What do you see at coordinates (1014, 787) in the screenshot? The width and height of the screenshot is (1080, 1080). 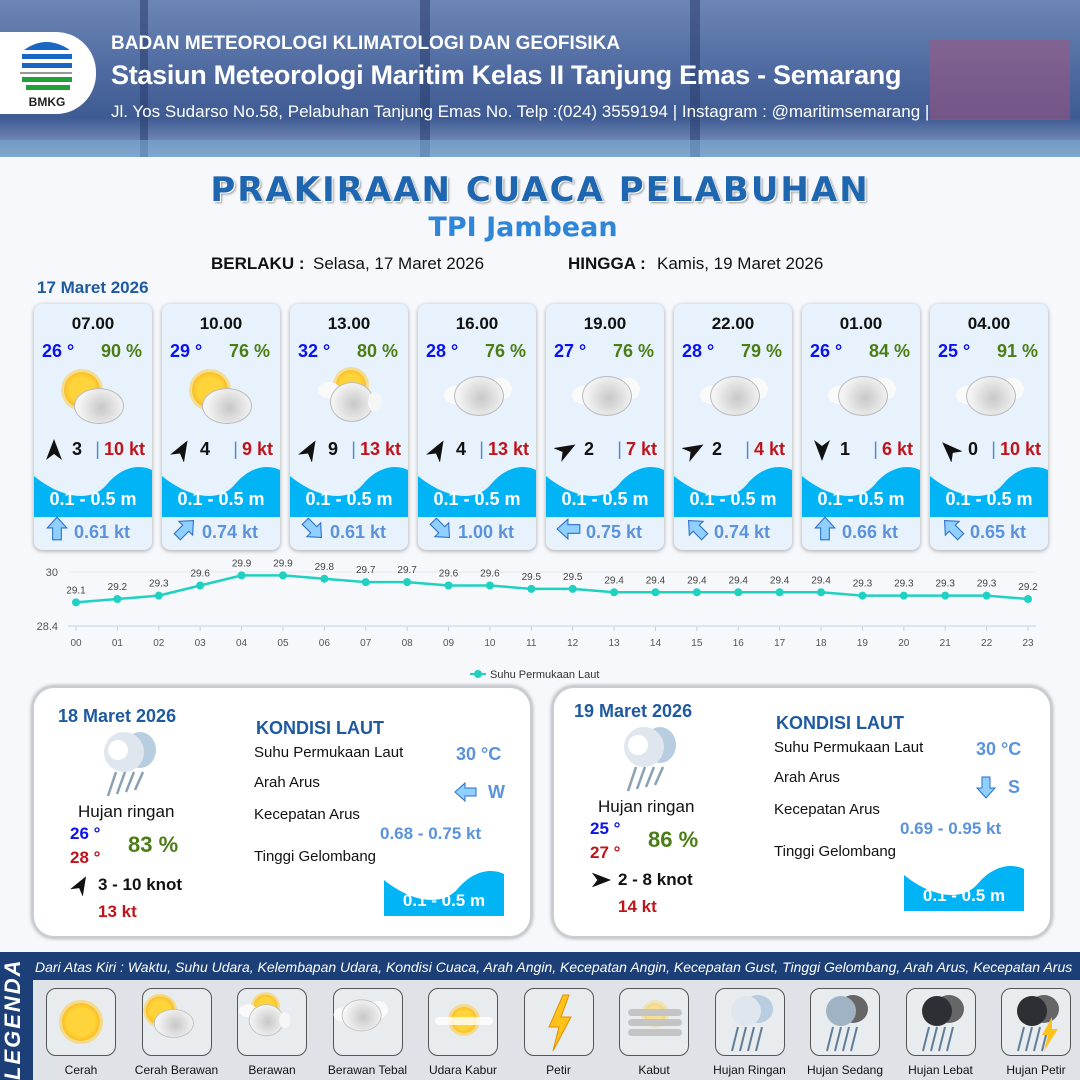 I see `current-dir-value: S` at bounding box center [1014, 787].